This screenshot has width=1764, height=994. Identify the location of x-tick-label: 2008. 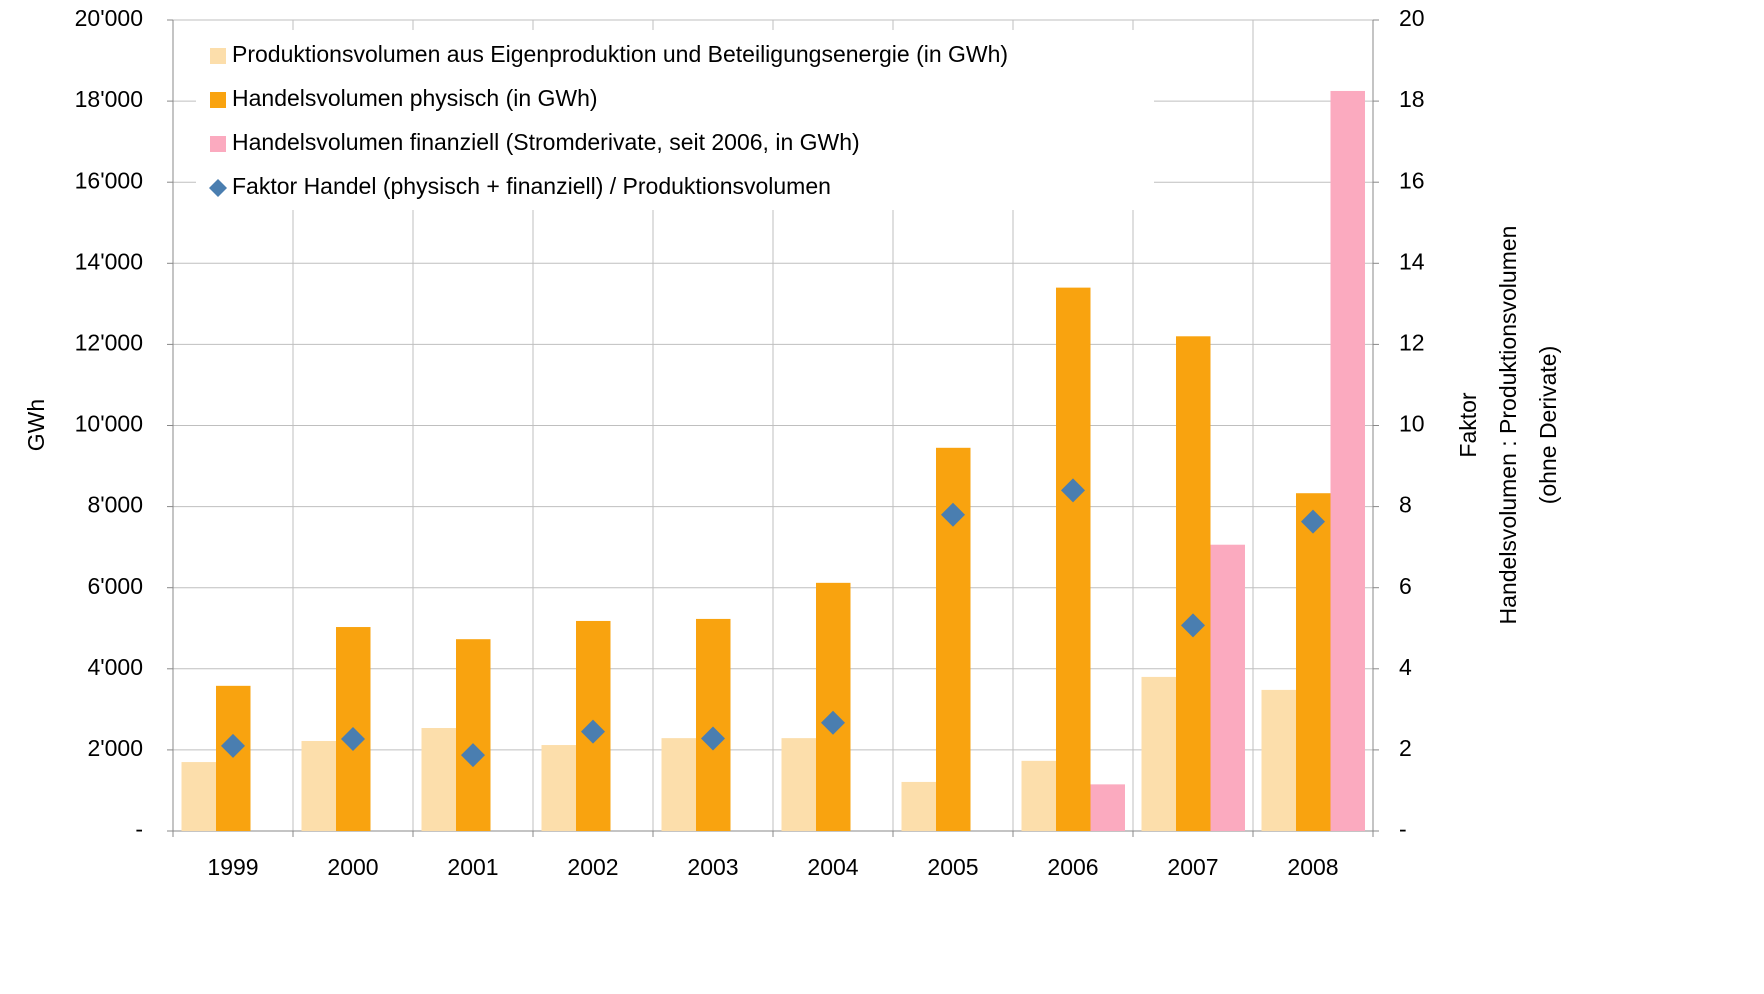
(1312, 867).